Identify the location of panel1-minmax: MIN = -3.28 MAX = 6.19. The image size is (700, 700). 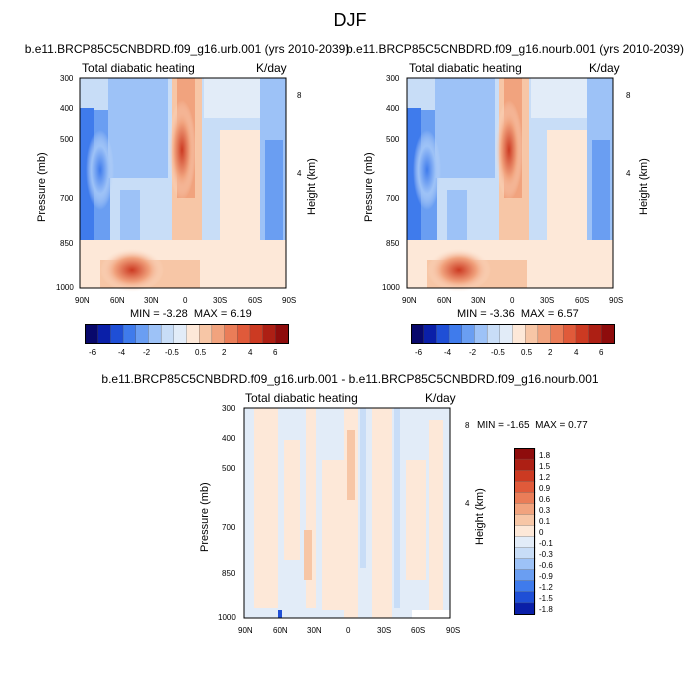
(191, 314).